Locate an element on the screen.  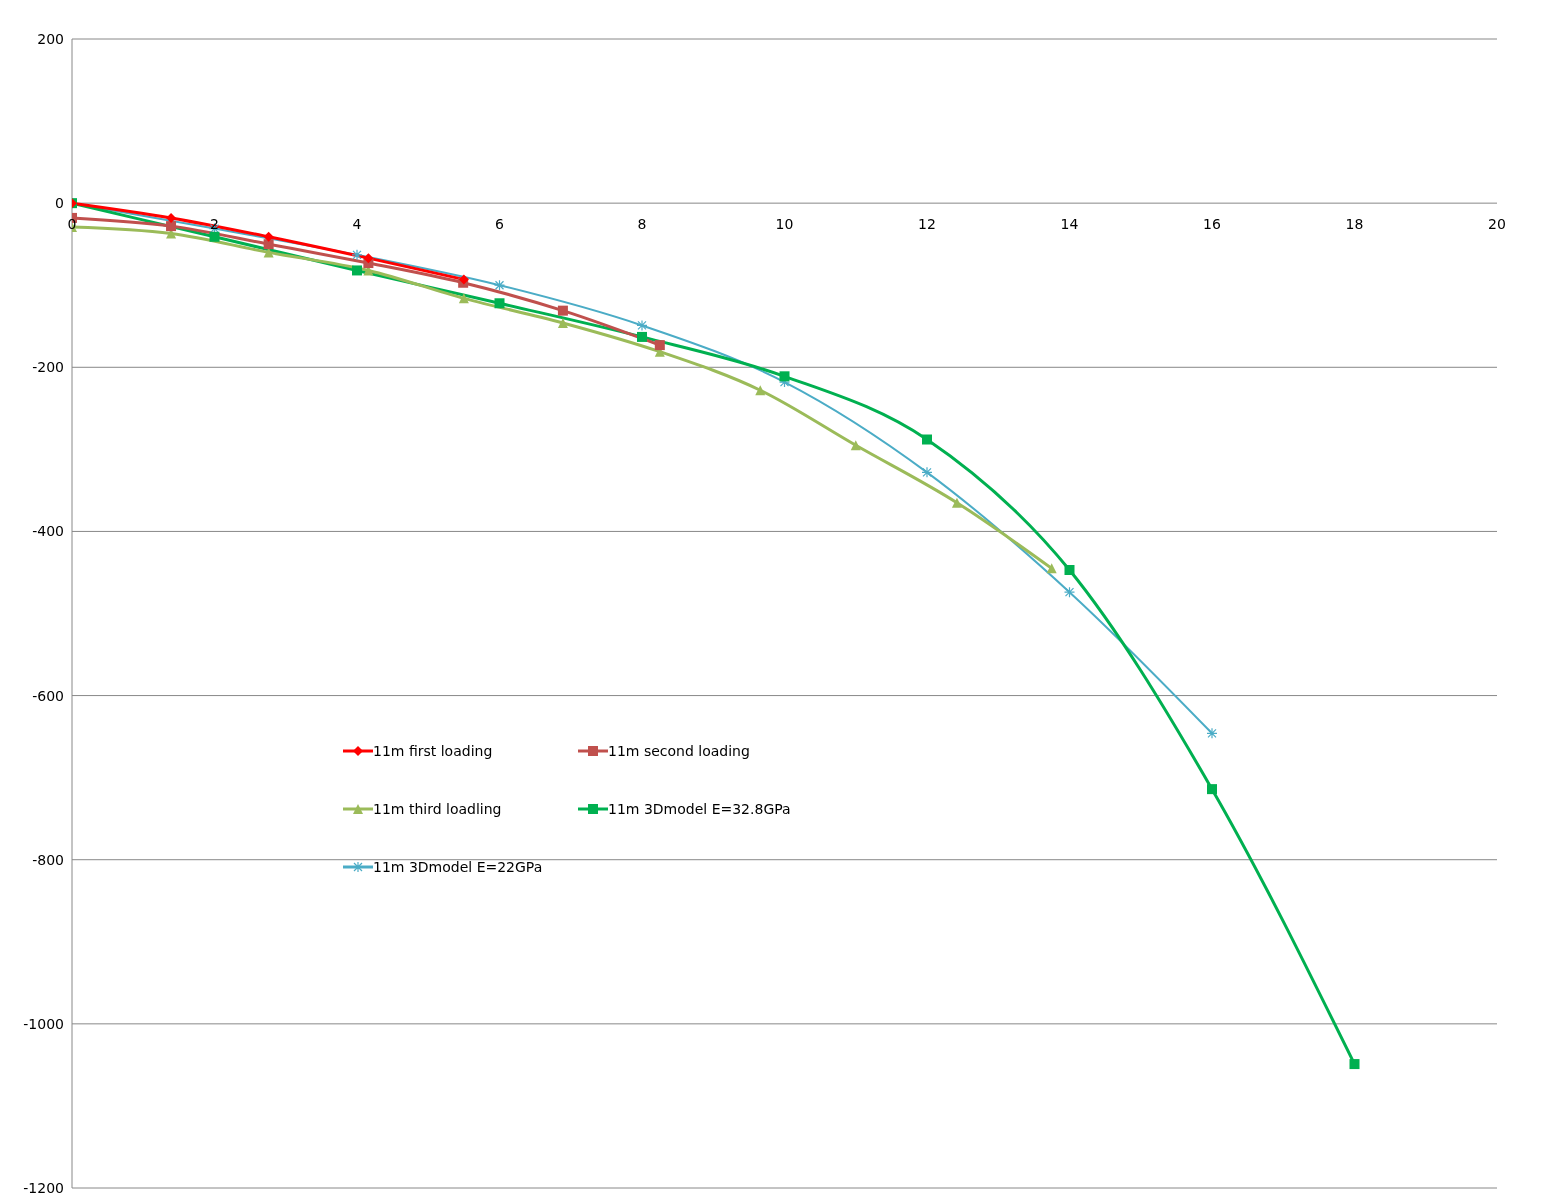
legend-label: 11m first loading is located at coordinates (433, 751).